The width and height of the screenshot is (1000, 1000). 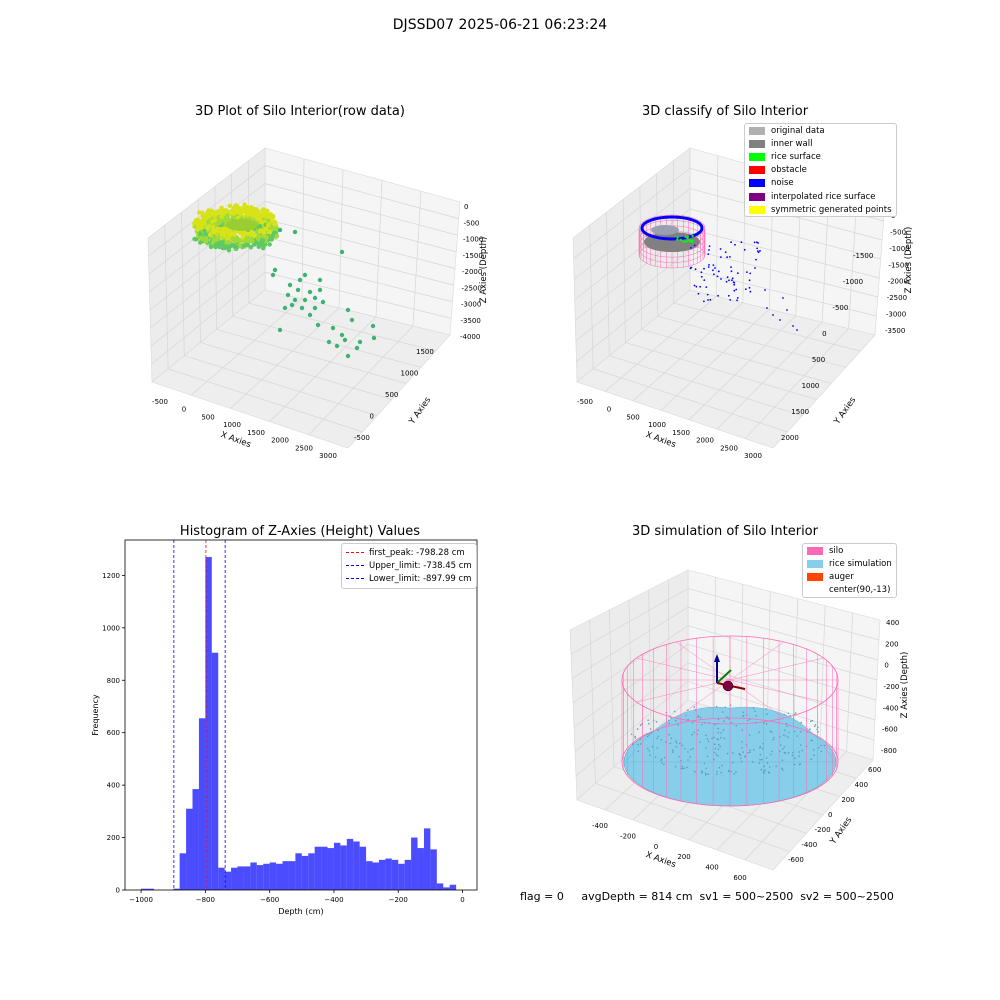 I want to click on histogram-bars, so click(x=299, y=723).